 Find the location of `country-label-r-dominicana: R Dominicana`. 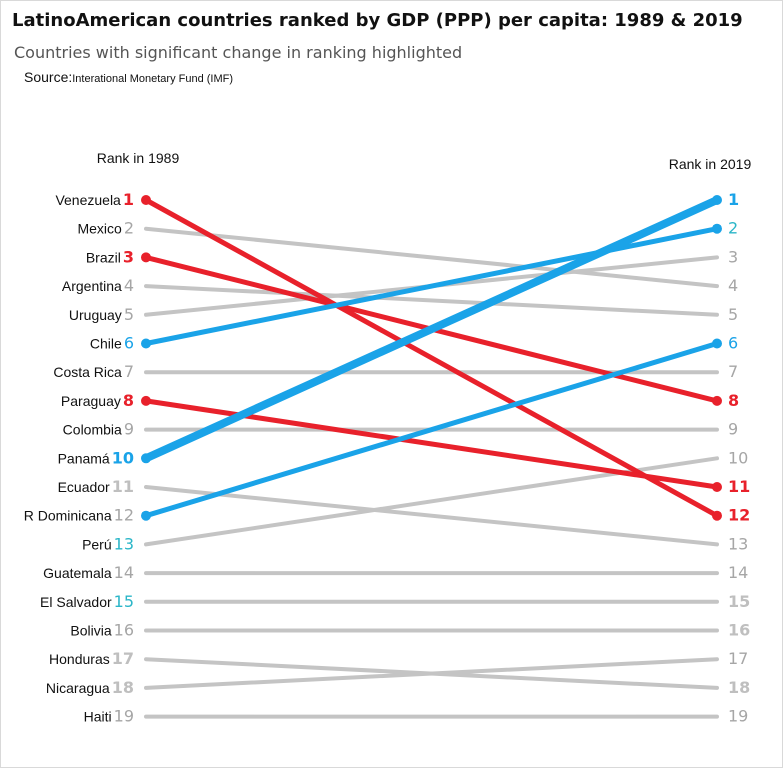

country-label-r-dominicana: R Dominicana is located at coordinates (68, 516).